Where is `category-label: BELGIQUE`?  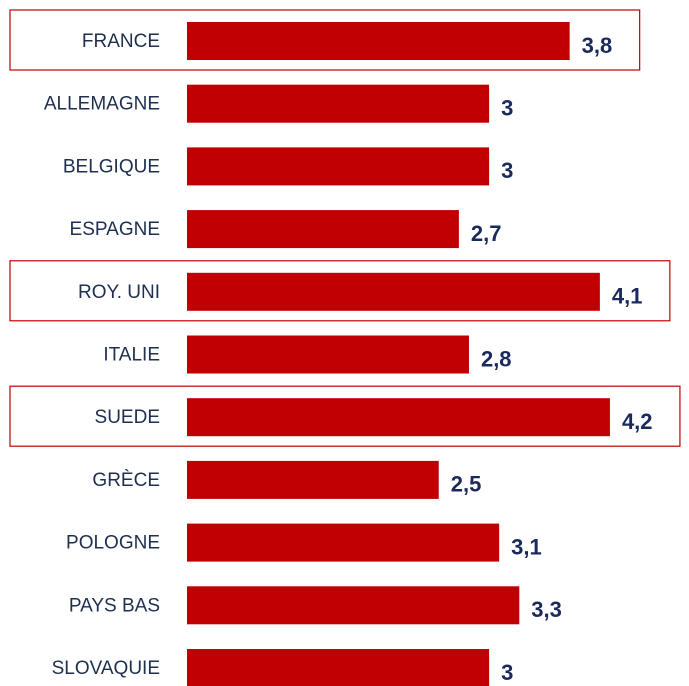 category-label: BELGIQUE is located at coordinates (111, 166).